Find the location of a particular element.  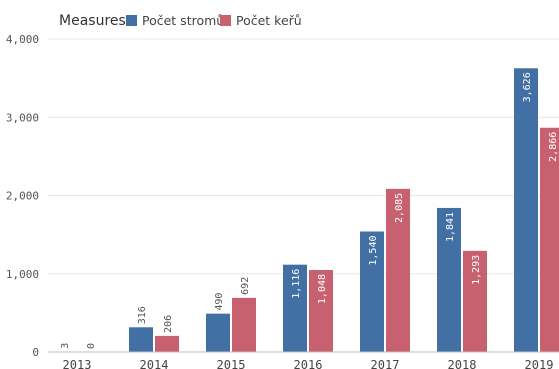

bar-label-pocet-keru-2016: 1,048 is located at coordinates (322, 289).